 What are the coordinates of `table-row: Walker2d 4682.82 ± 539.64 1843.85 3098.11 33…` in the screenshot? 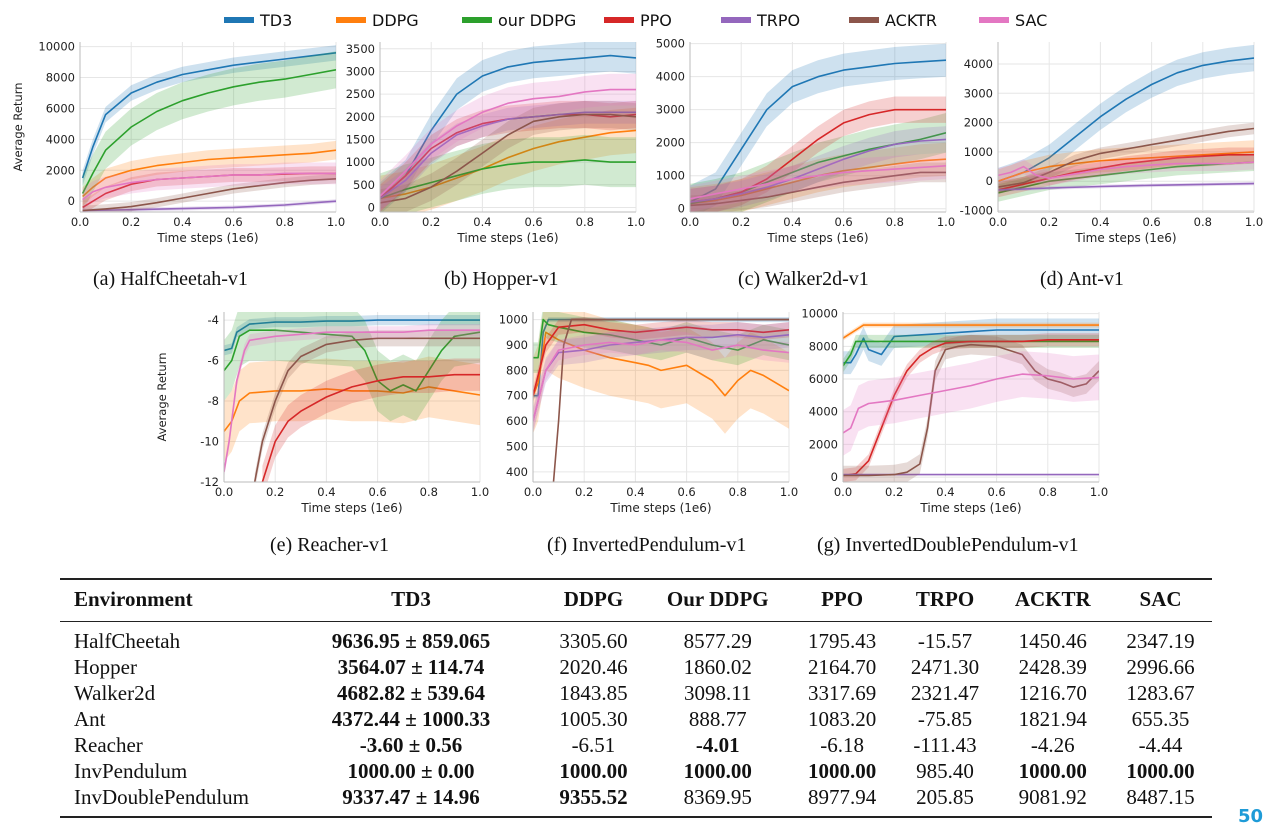 It's located at (636, 693).